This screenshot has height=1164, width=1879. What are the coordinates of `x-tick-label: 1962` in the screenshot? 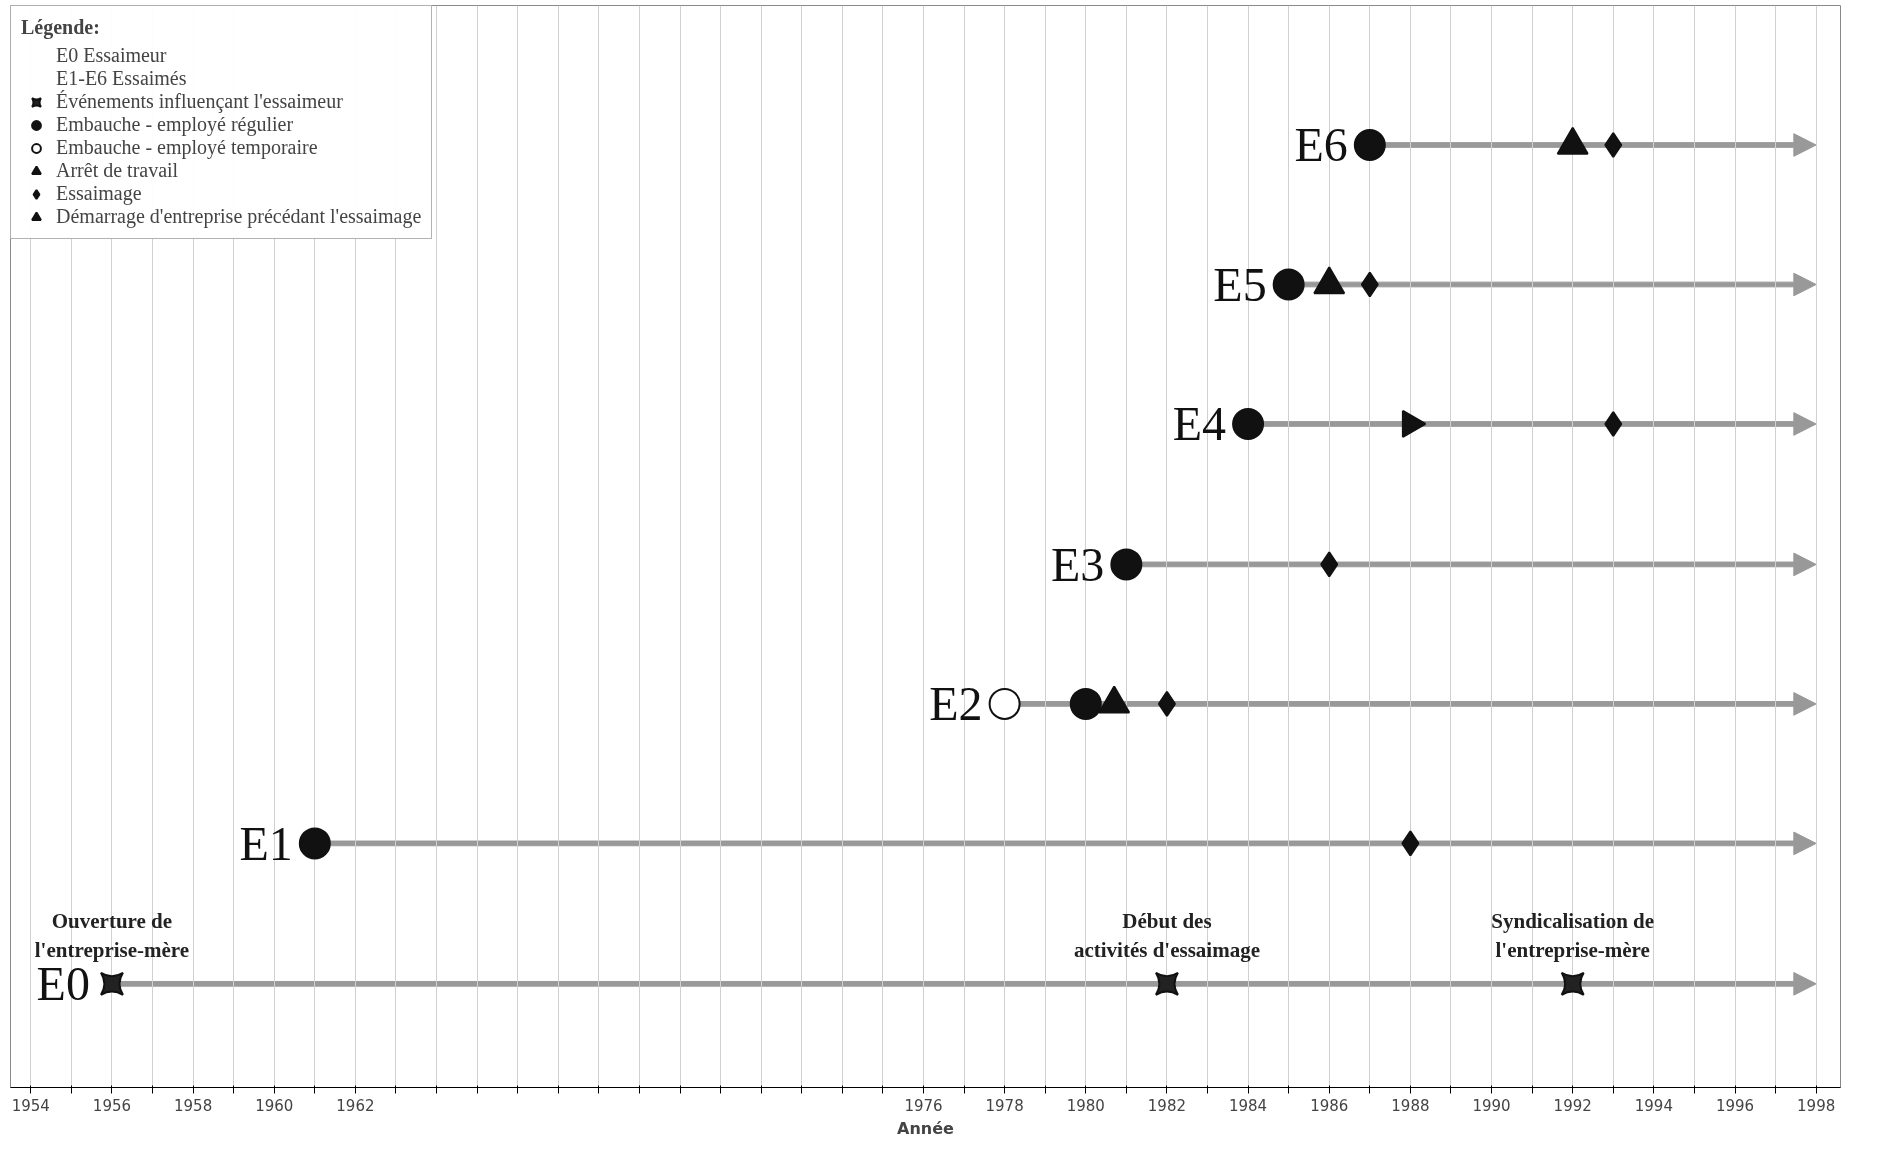 It's located at (355, 1105).